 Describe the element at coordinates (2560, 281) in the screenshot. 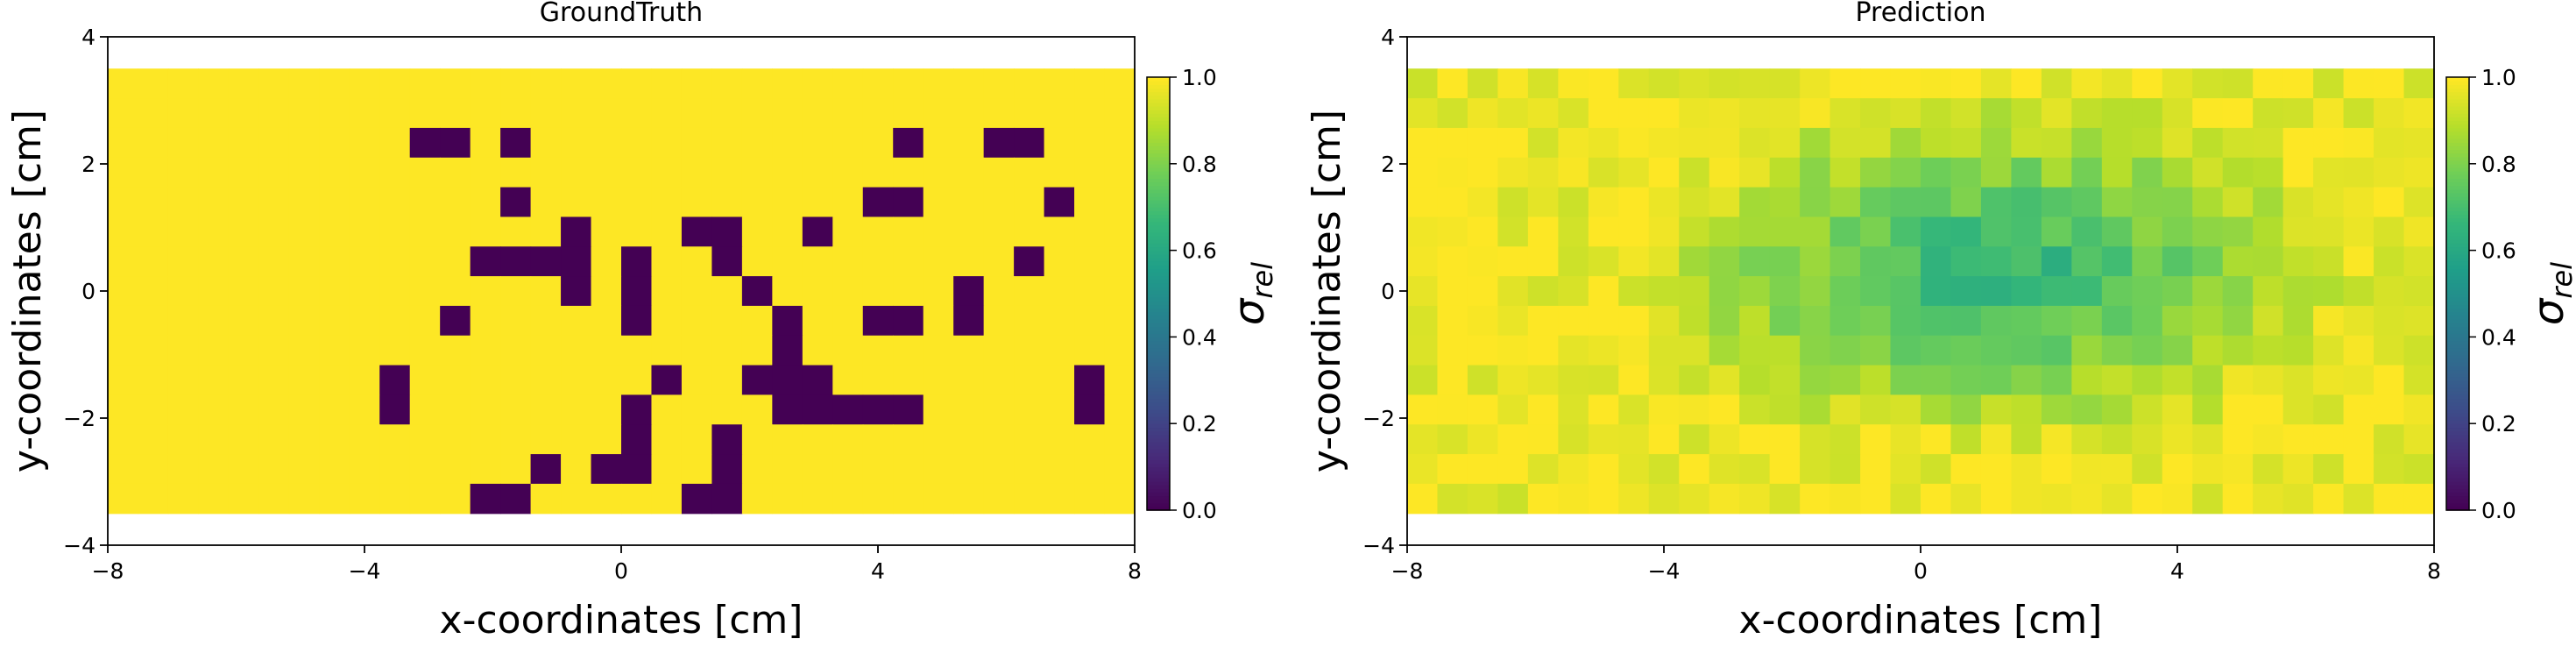

I see `colorbar-label-subscript: rel` at that location.